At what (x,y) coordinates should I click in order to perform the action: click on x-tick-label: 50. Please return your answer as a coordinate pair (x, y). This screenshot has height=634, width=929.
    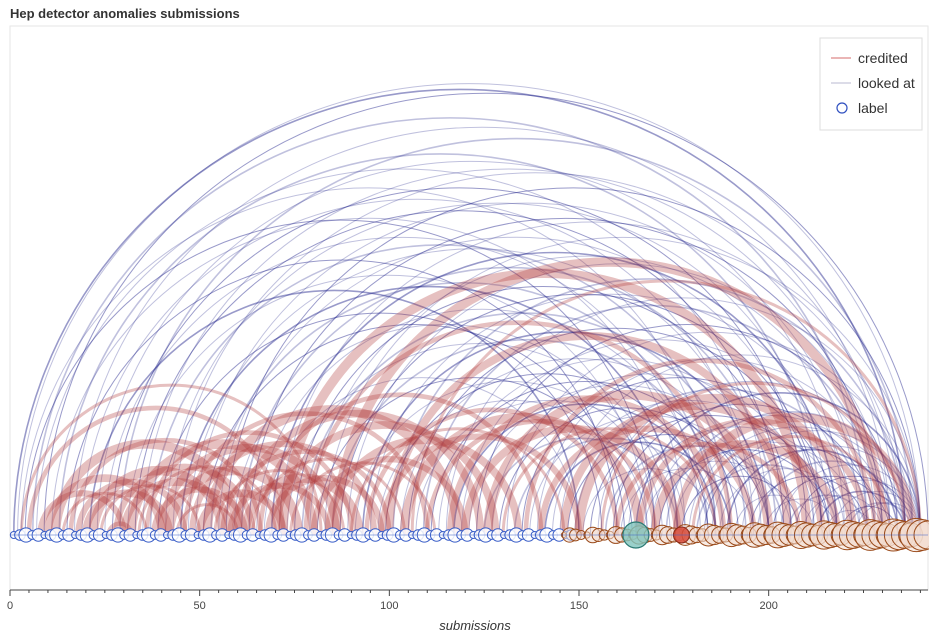
    Looking at the image, I should click on (200, 606).